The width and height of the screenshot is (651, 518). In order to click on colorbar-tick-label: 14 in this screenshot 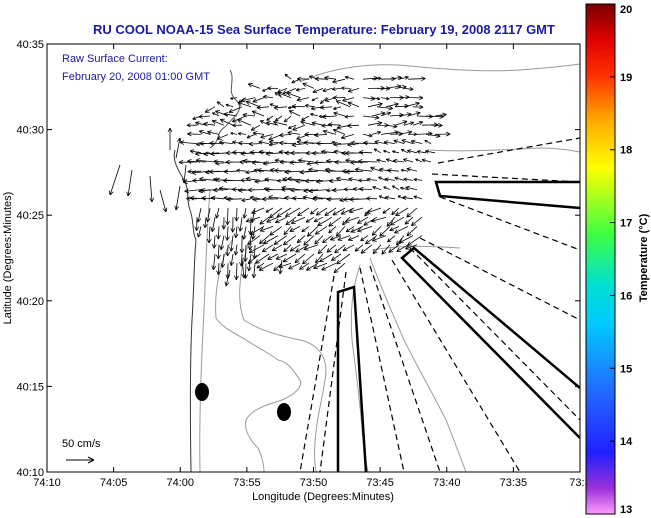, I will do `click(626, 442)`.